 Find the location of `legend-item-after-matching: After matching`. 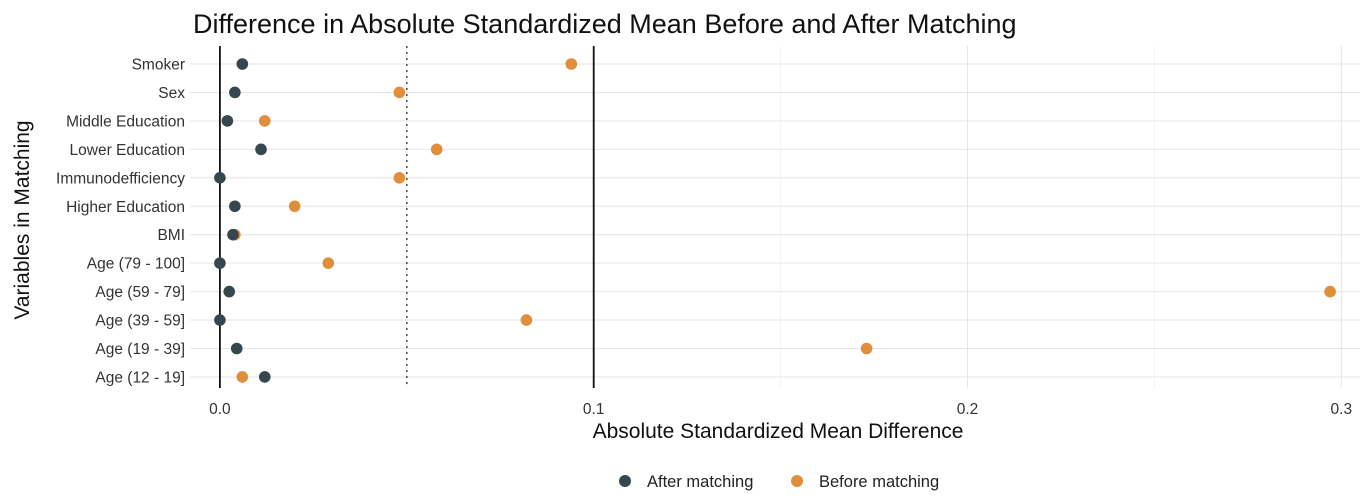

legend-item-after-matching: After matching is located at coordinates (686, 482).